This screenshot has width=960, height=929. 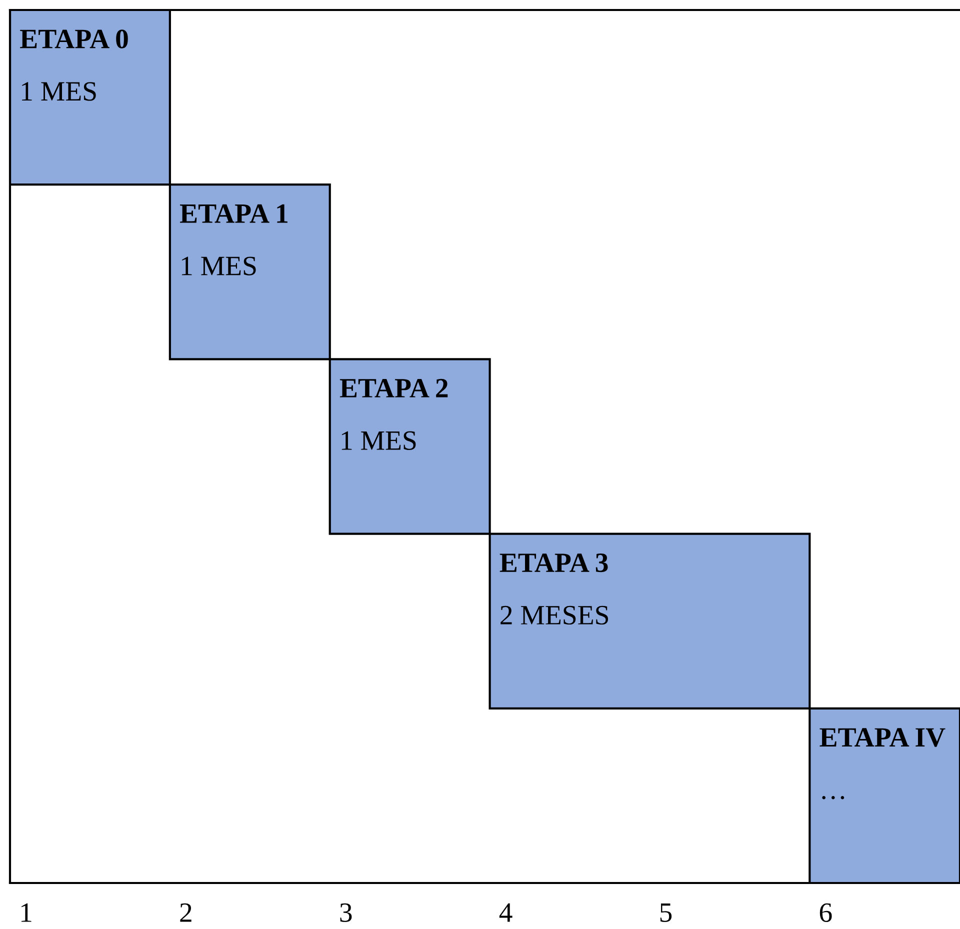 What do you see at coordinates (26, 912) in the screenshot?
I see `x-tick-label: 1` at bounding box center [26, 912].